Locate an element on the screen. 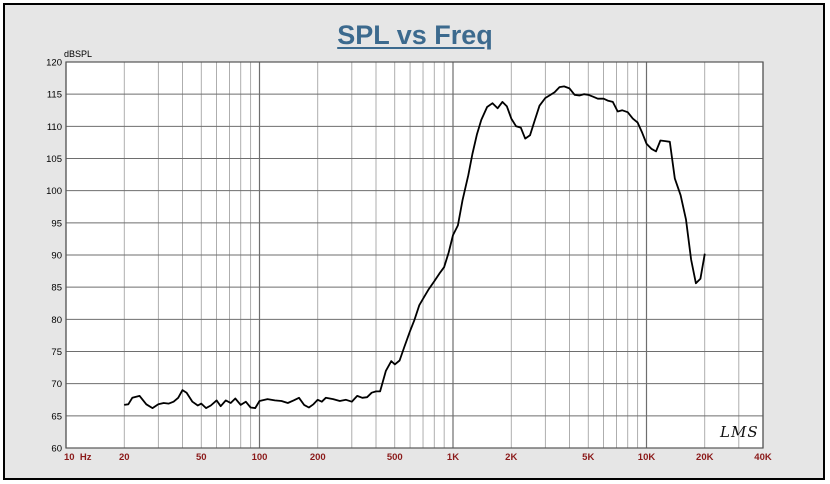 This screenshot has width=830, height=484. y-tick-label: 65 is located at coordinates (56, 416).